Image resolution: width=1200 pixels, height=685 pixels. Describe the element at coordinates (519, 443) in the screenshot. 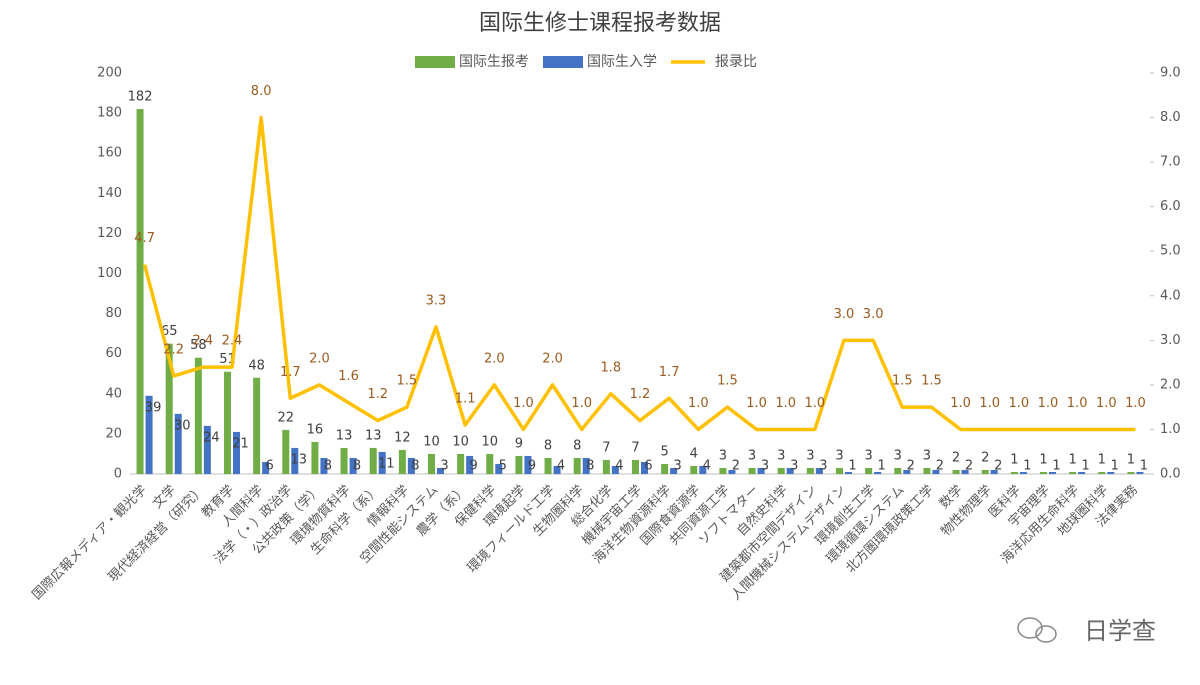

I see `bar-label: 9` at that location.